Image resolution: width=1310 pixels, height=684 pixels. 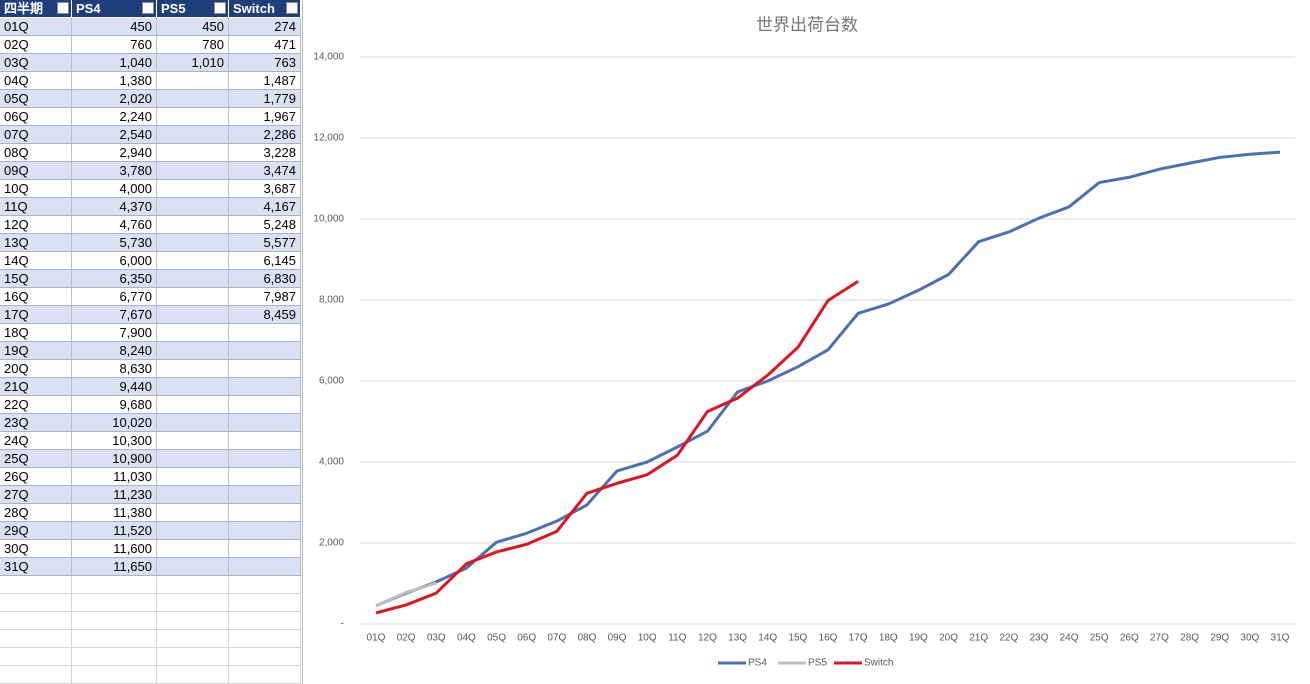 I want to click on x-tick-label: 05Q, so click(x=496, y=638).